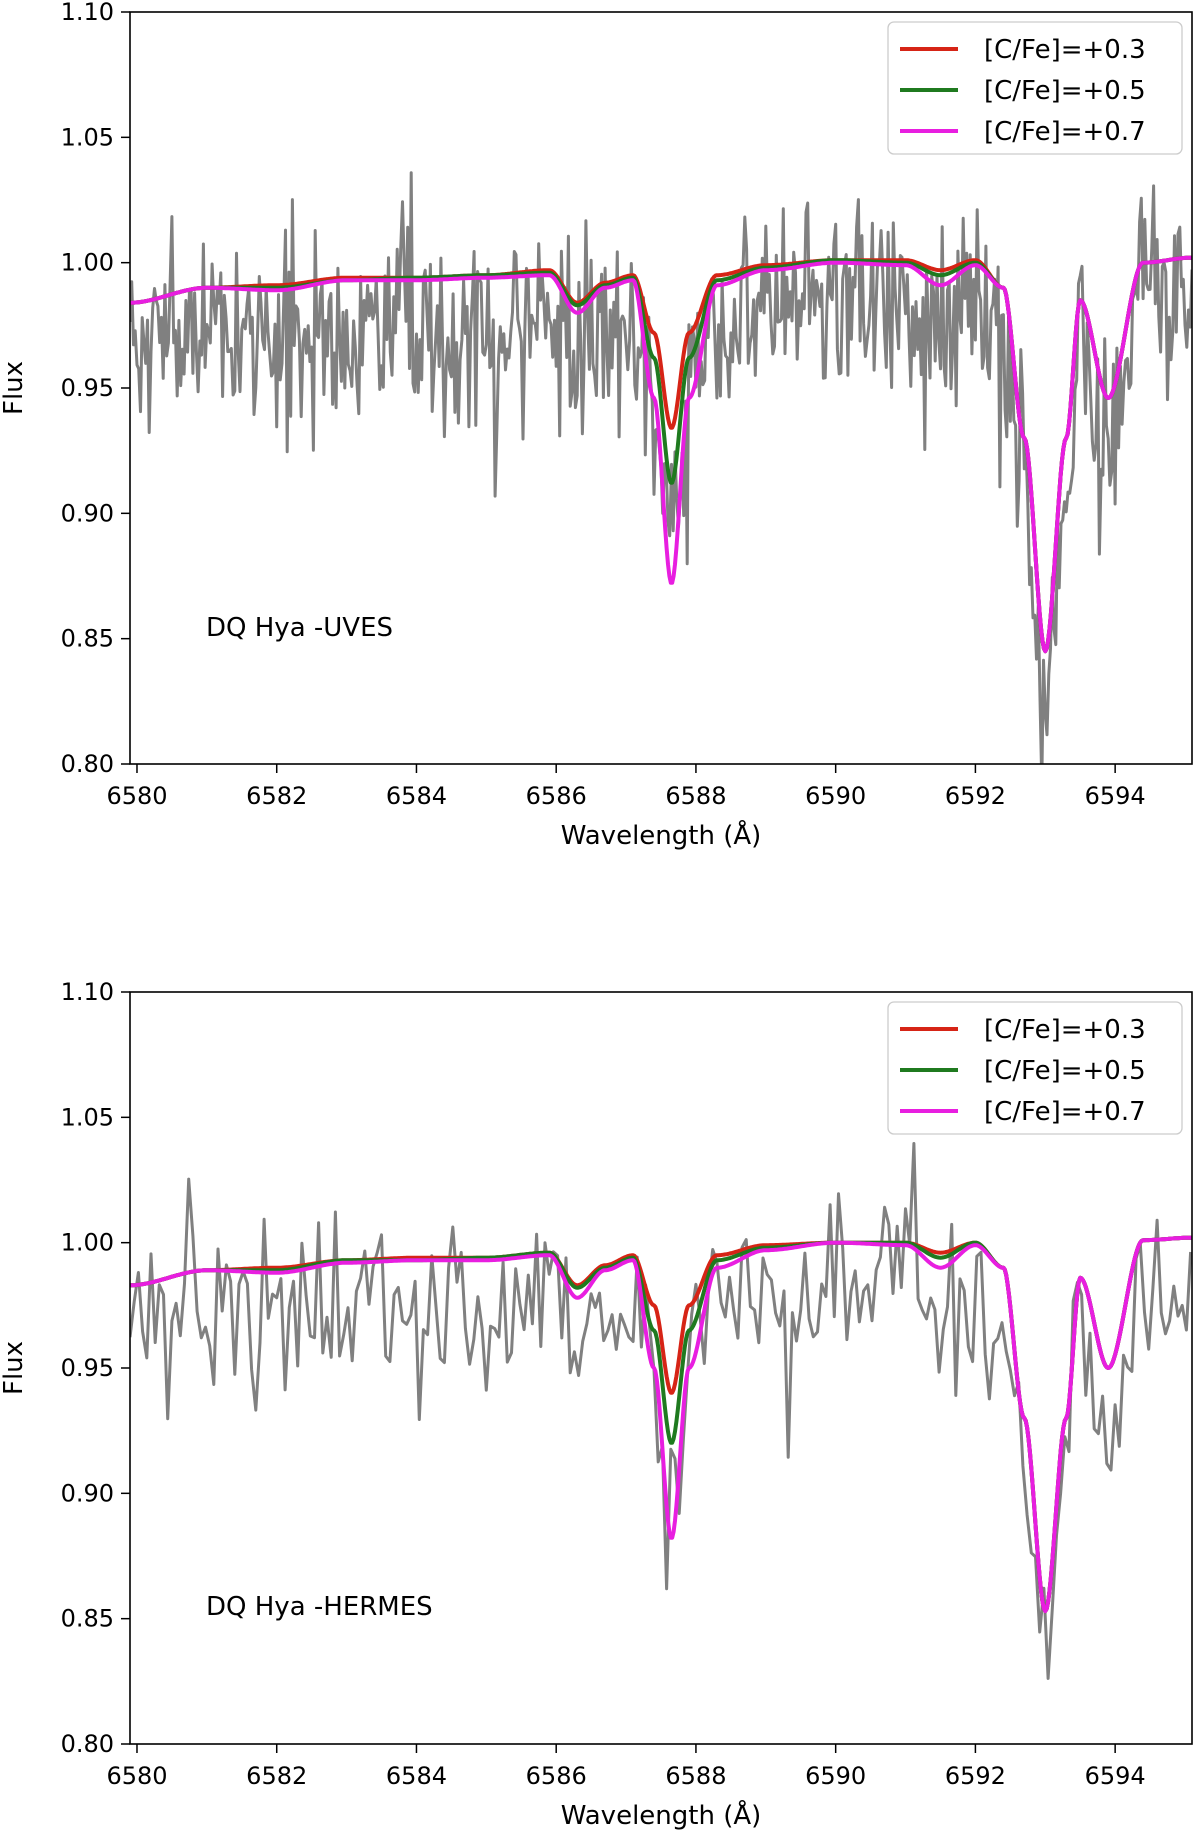  What do you see at coordinates (319, 1607) in the screenshot?
I see `hermes-annotation: DQ Hya -HERMES` at bounding box center [319, 1607].